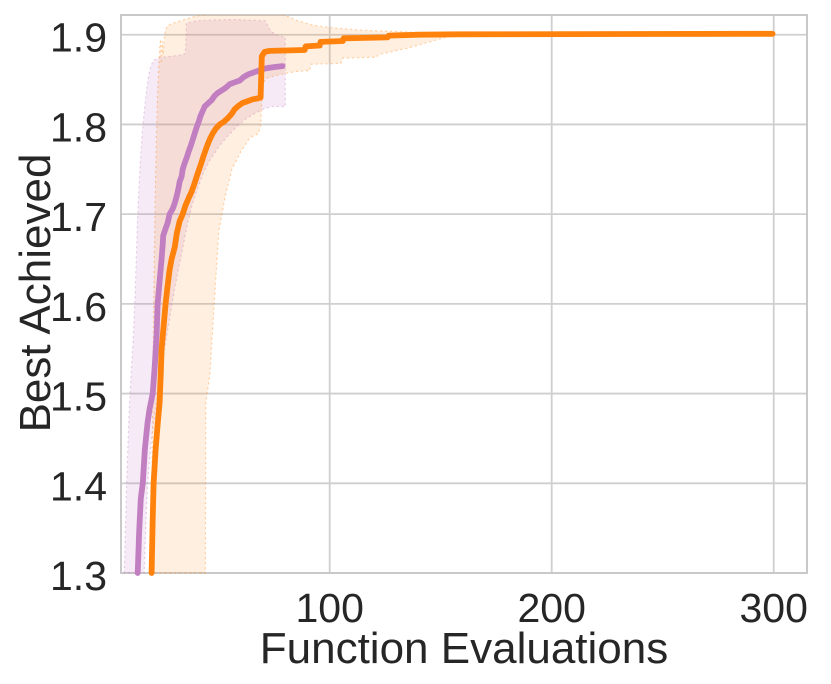 Image resolution: width=831 pixels, height=684 pixels. Describe the element at coordinates (35, 293) in the screenshot. I see `y-axis-label: Best Achieved` at that location.